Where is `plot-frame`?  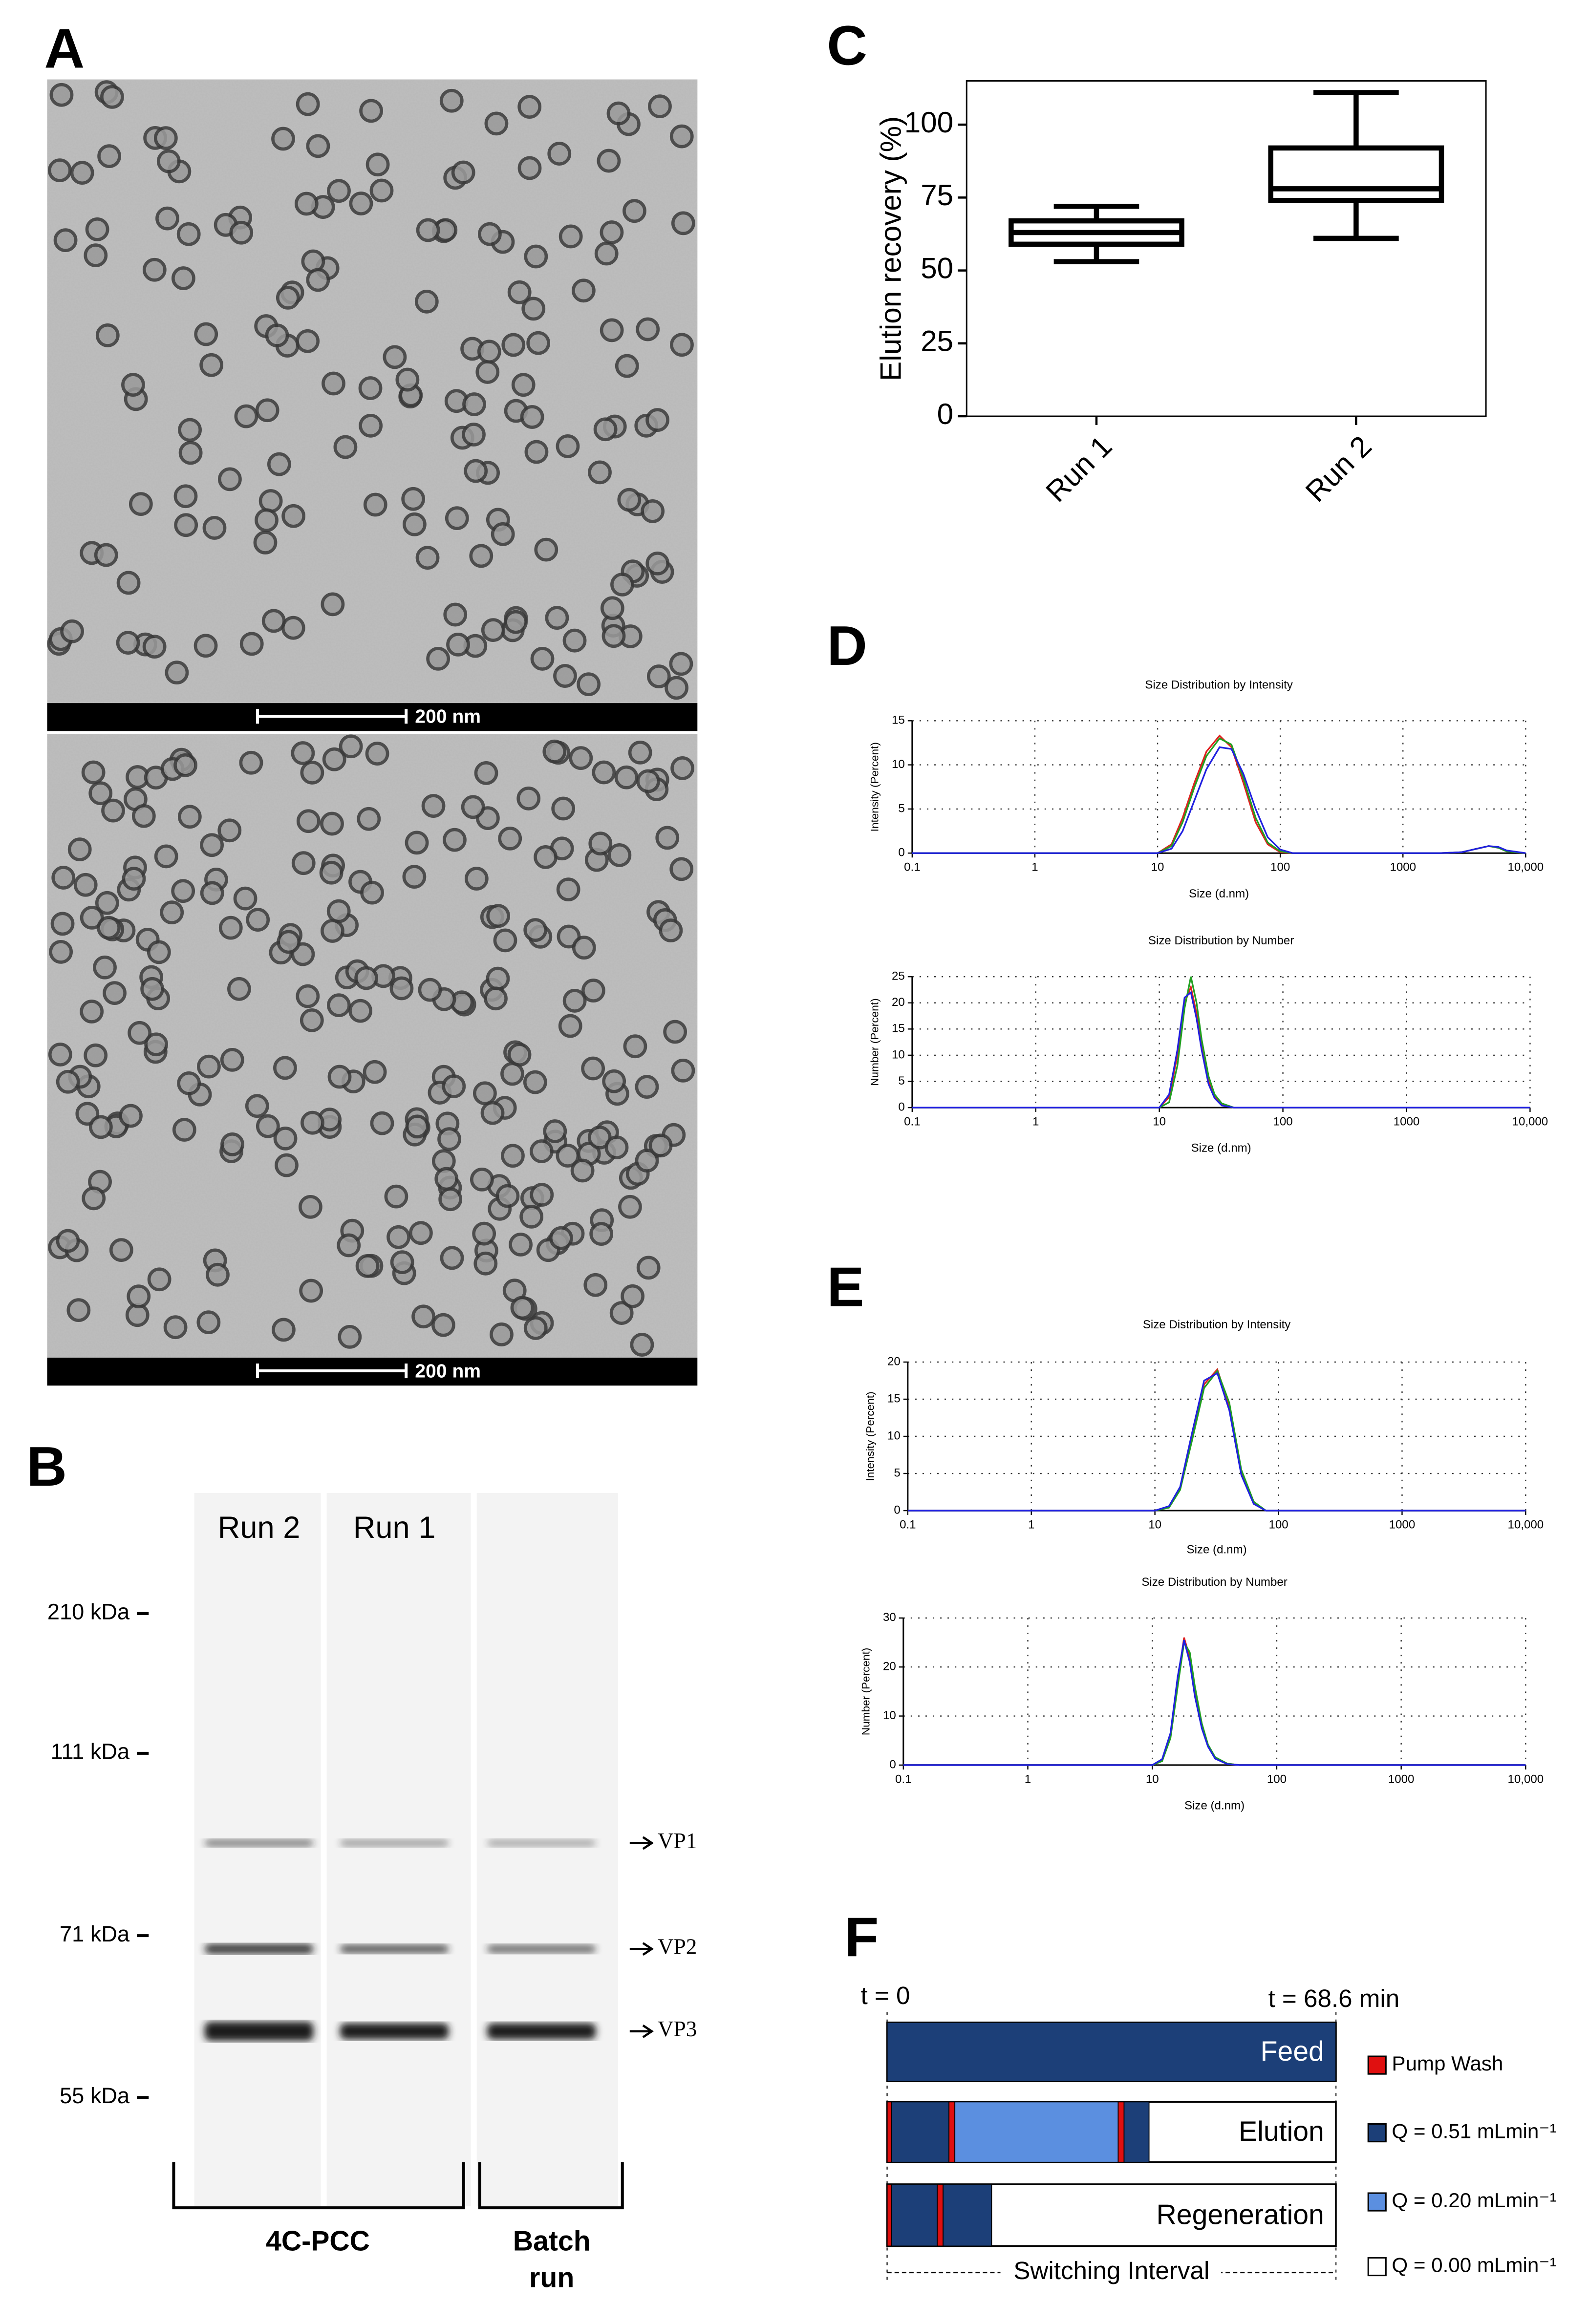
plot-frame is located at coordinates (1226, 249).